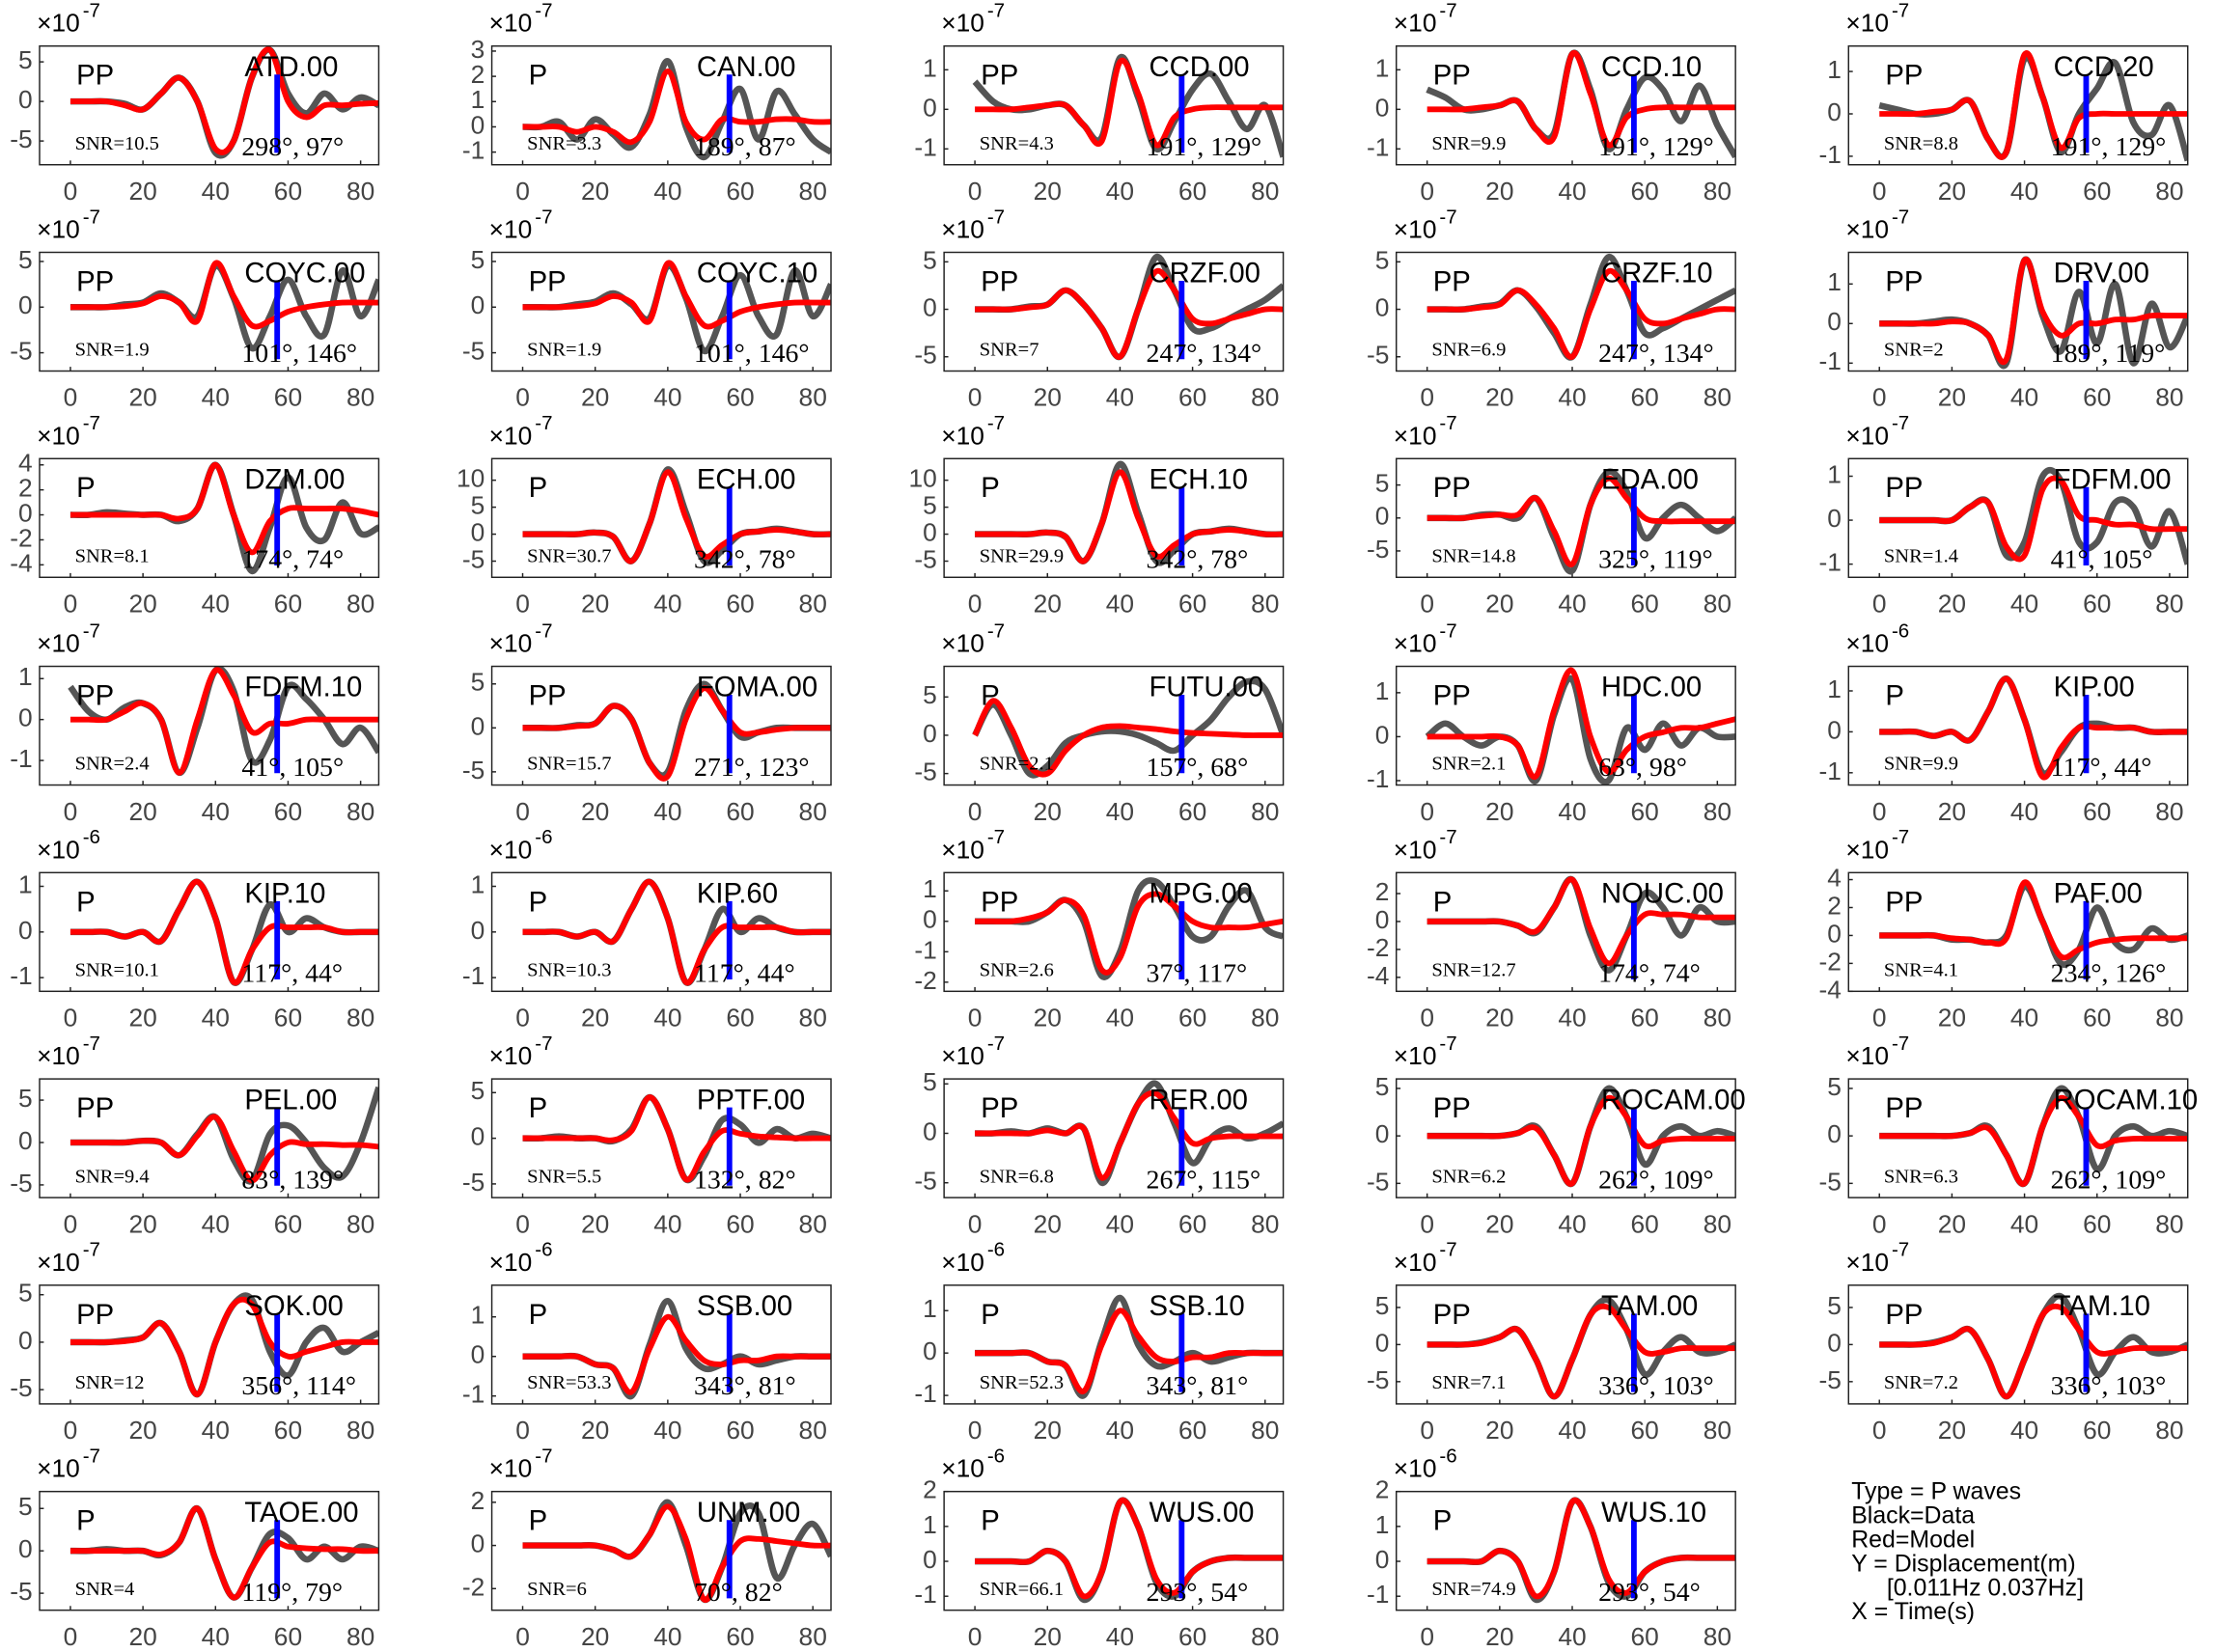 The image size is (2216, 1652). What do you see at coordinates (1921, 970) in the screenshot?
I see `snr-label: SNR=4.1` at bounding box center [1921, 970].